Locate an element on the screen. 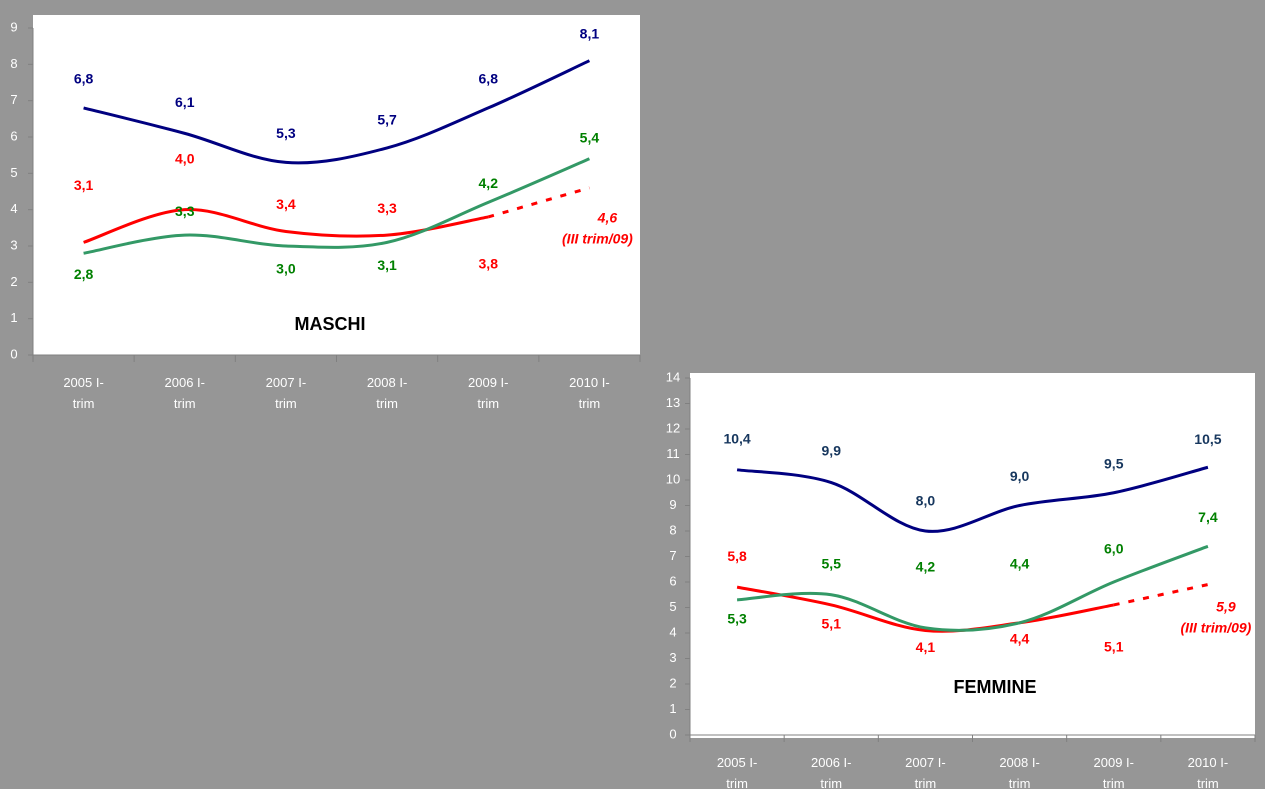 The height and width of the screenshot is (789, 1265). data-label: 9,9 is located at coordinates (832, 450).